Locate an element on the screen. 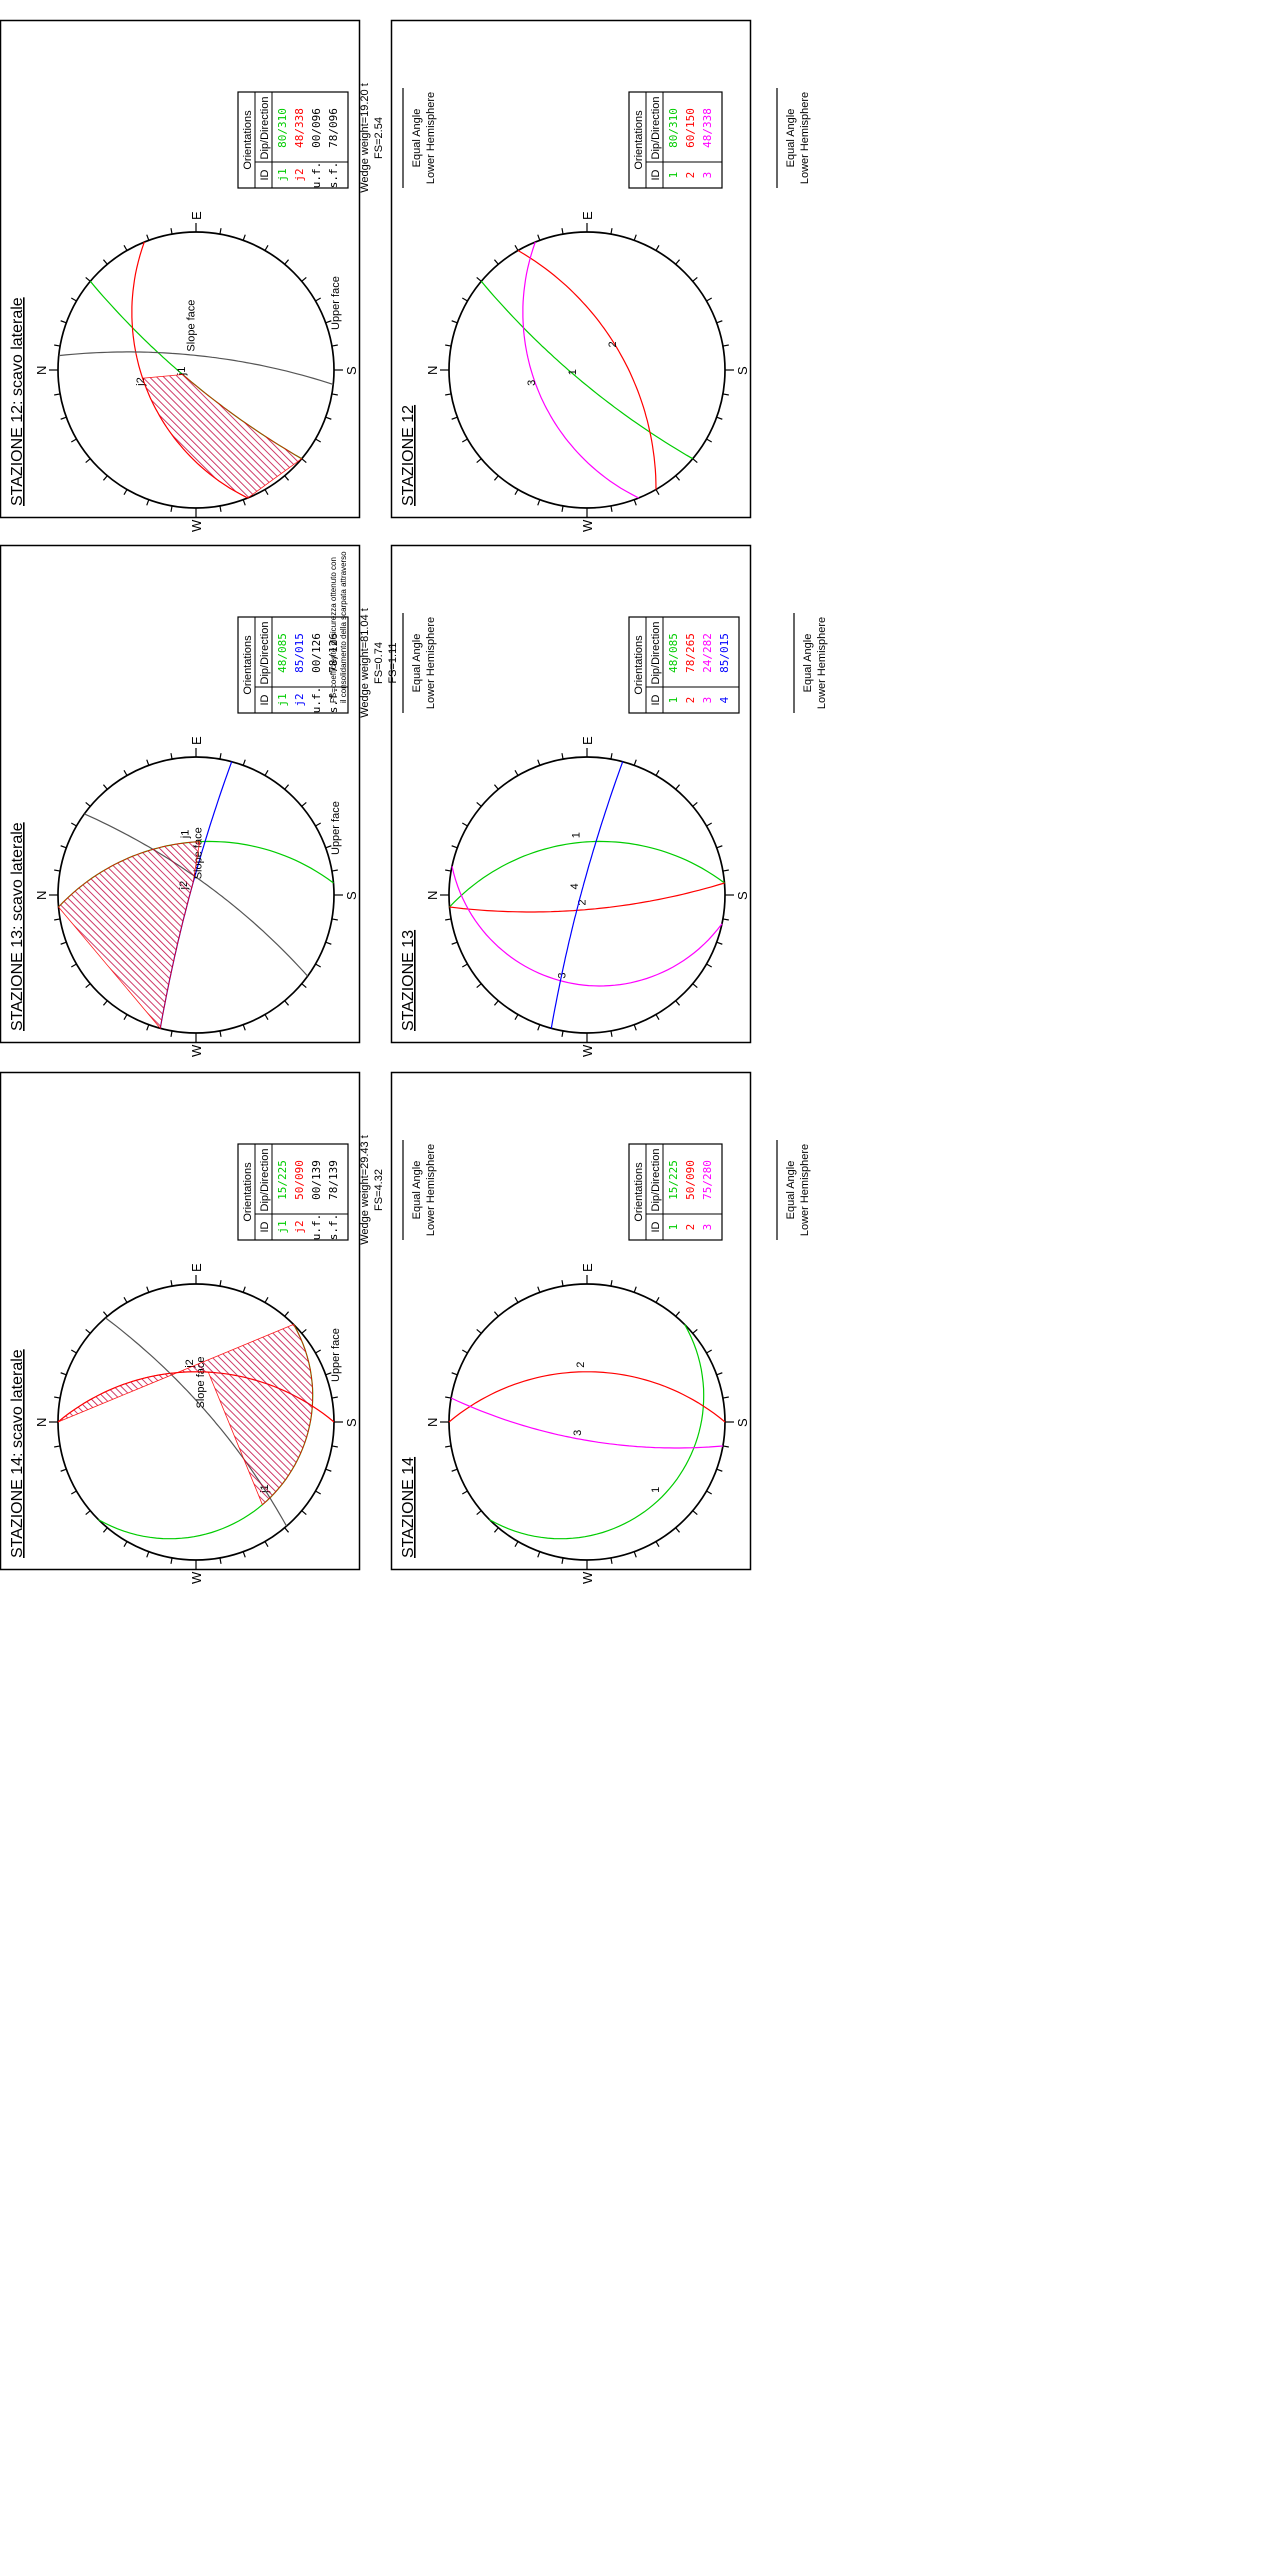 Image resolution: width=1279 pixels, height=2572 pixels. panel-title: STAZIONE 14 is located at coordinates (408, 1507).